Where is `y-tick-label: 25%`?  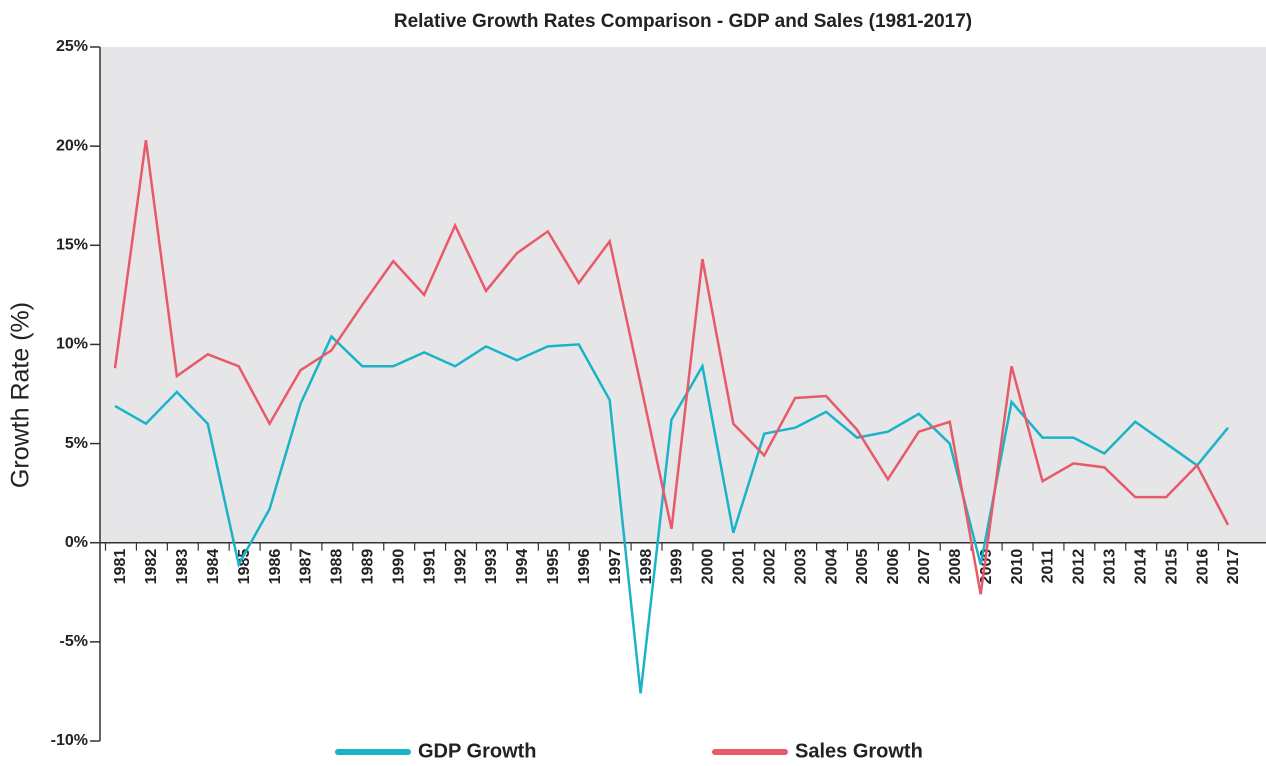 y-tick-label: 25% is located at coordinates (72, 46).